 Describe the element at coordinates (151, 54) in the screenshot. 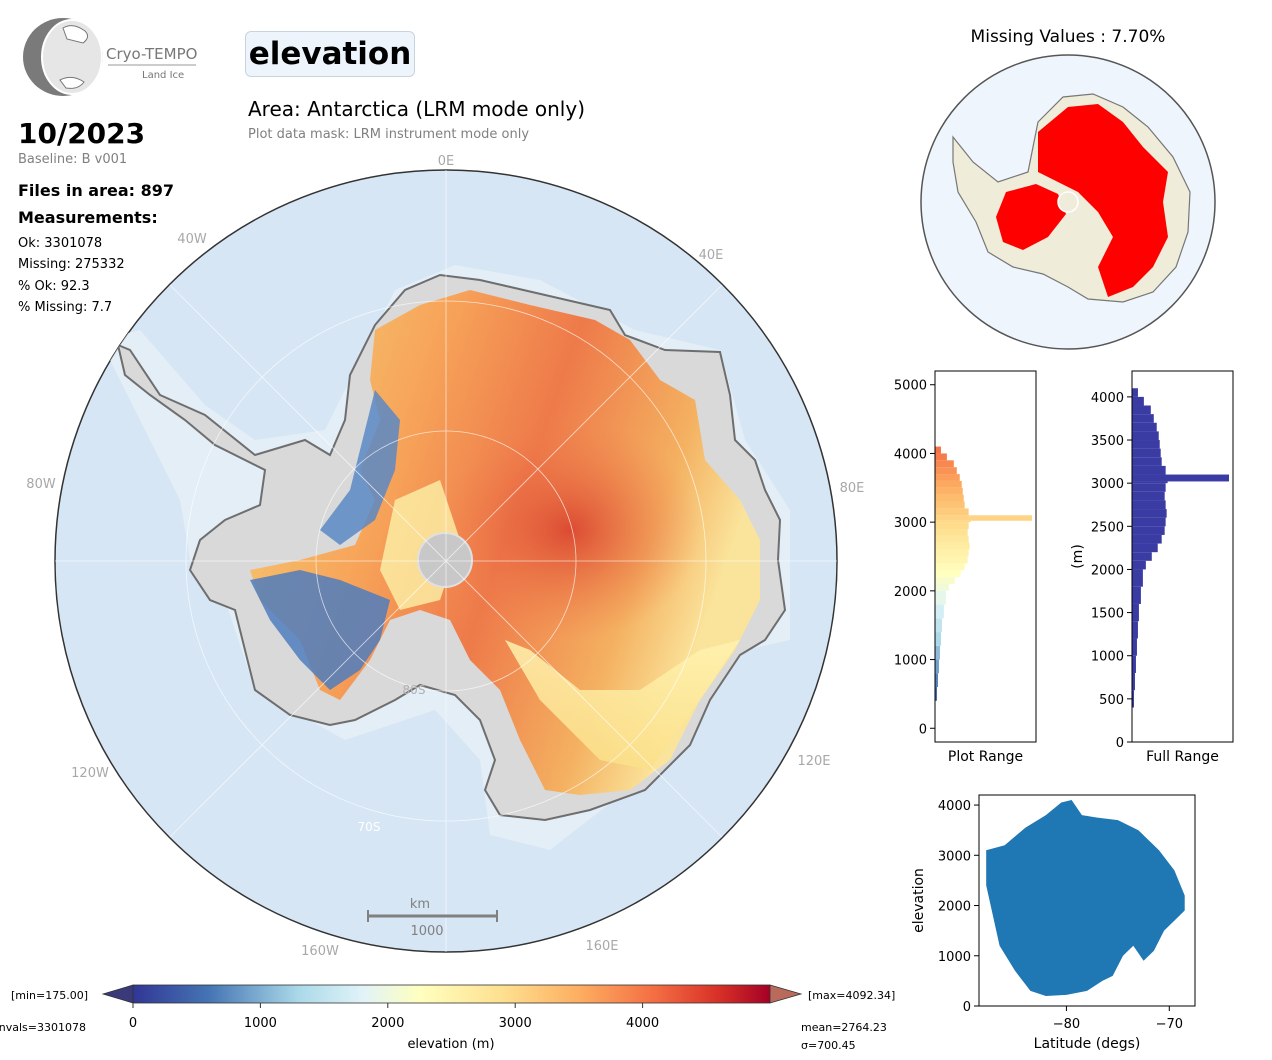

I see `logo-name: Cryo-TEMPO` at that location.